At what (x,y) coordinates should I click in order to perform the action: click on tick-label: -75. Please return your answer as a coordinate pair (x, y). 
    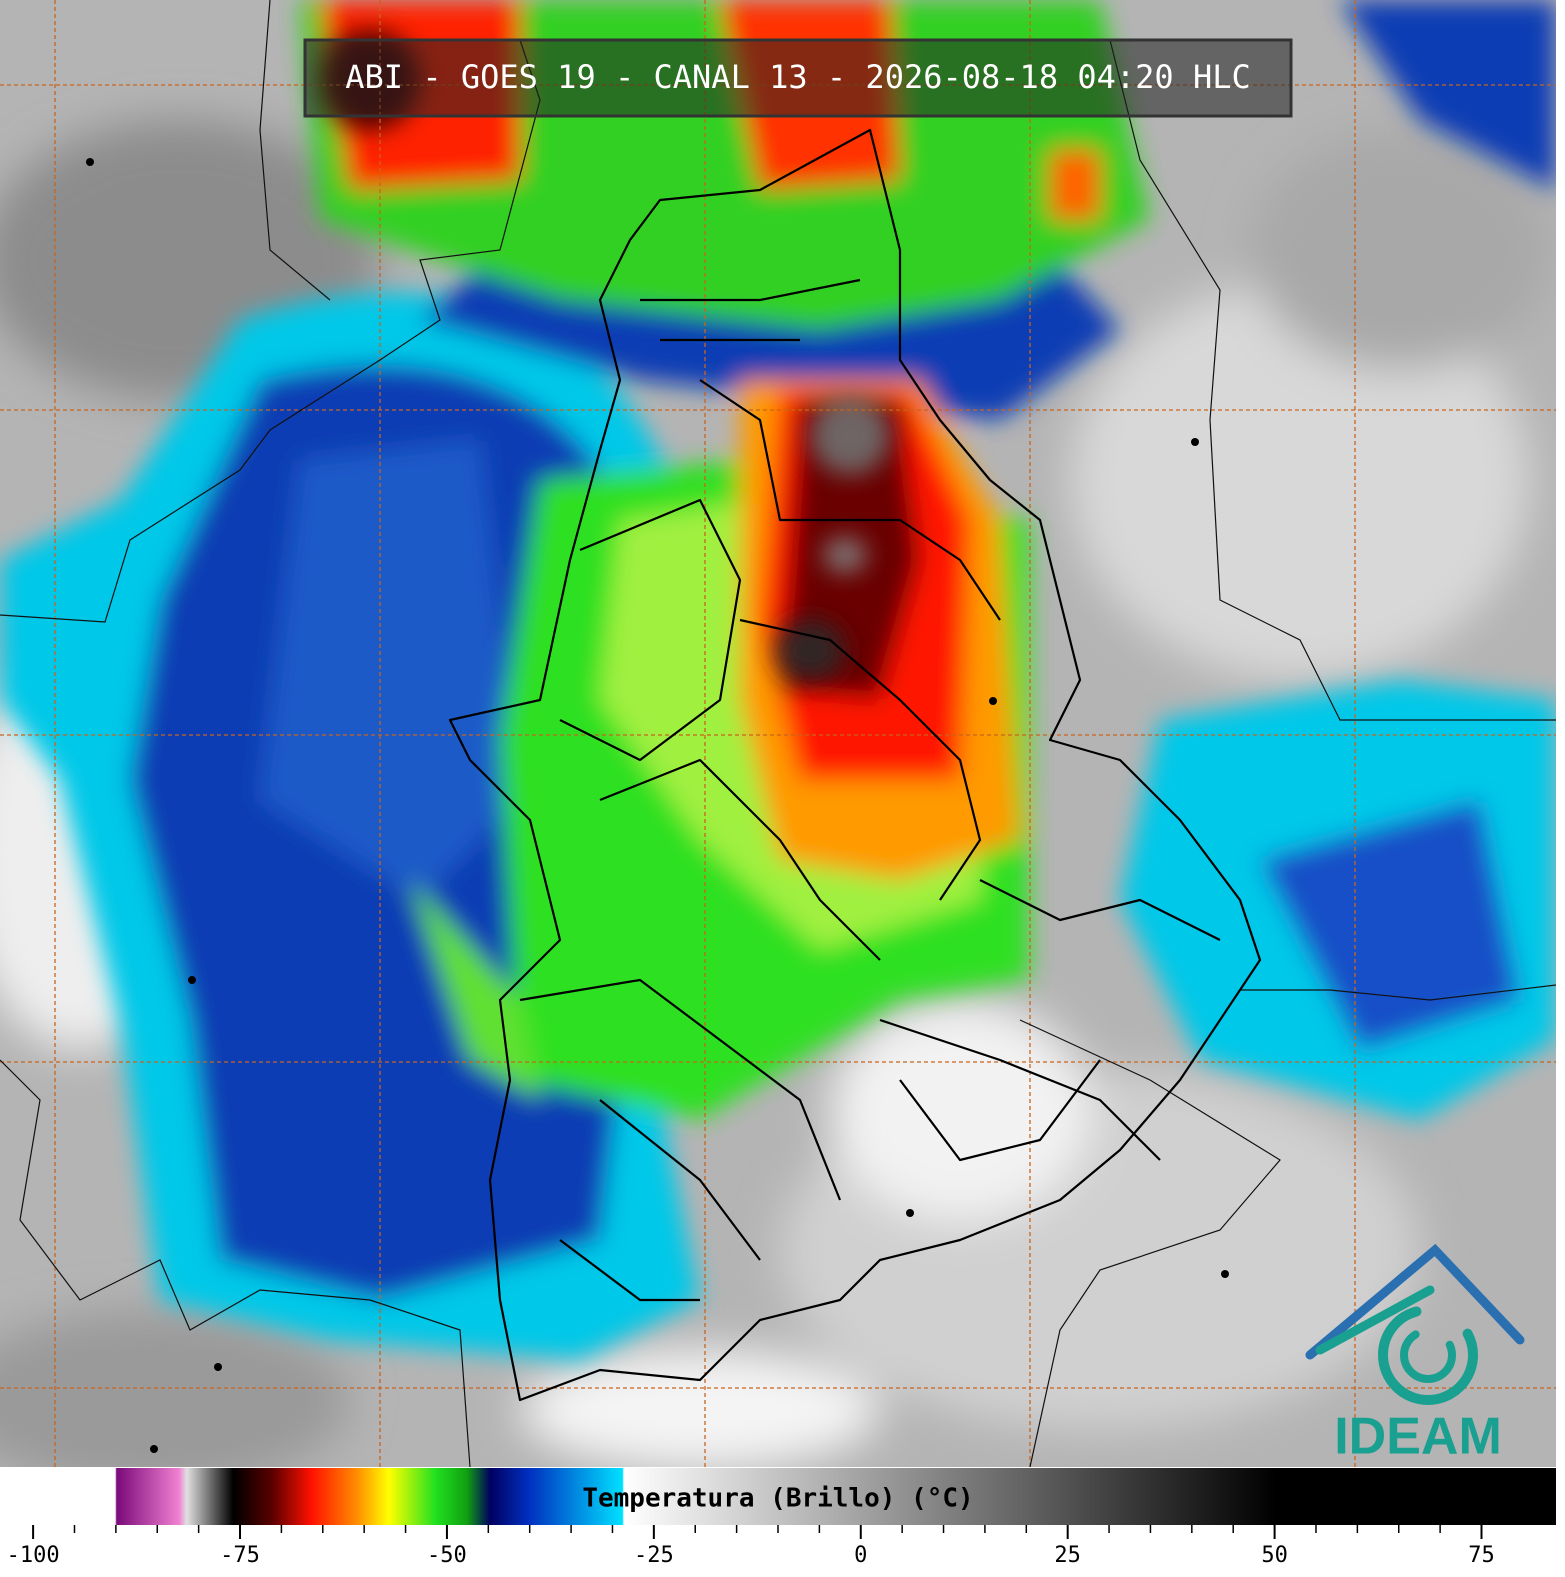
    Looking at the image, I should click on (240, 1555).